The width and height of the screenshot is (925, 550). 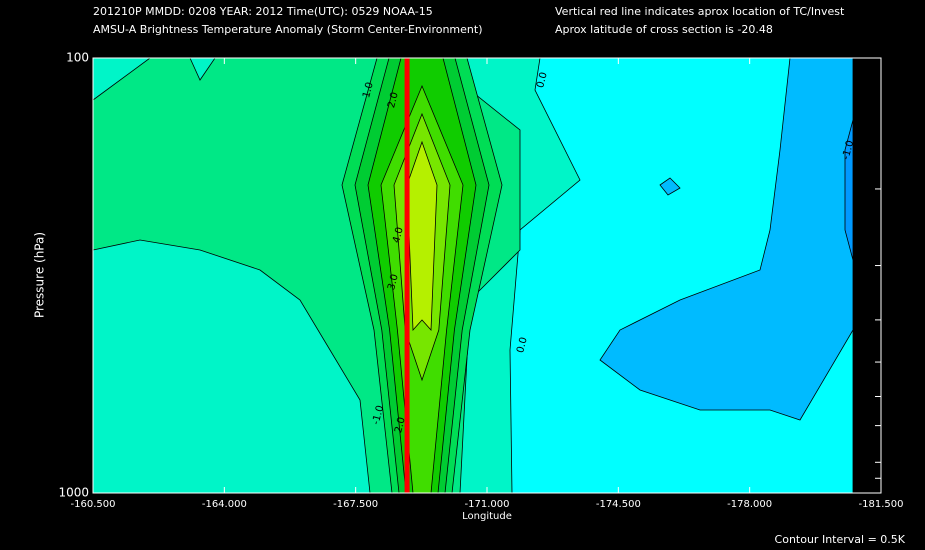 What do you see at coordinates (670, 186) in the screenshot?
I see `contour-region` at bounding box center [670, 186].